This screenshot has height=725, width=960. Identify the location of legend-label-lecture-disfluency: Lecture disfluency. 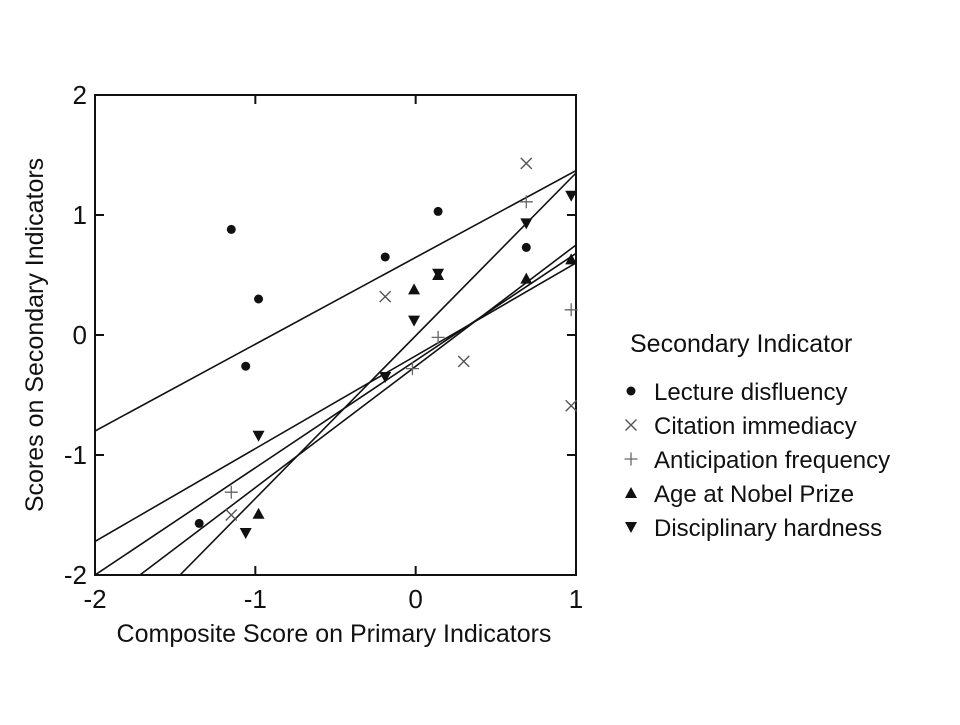
(750, 392).